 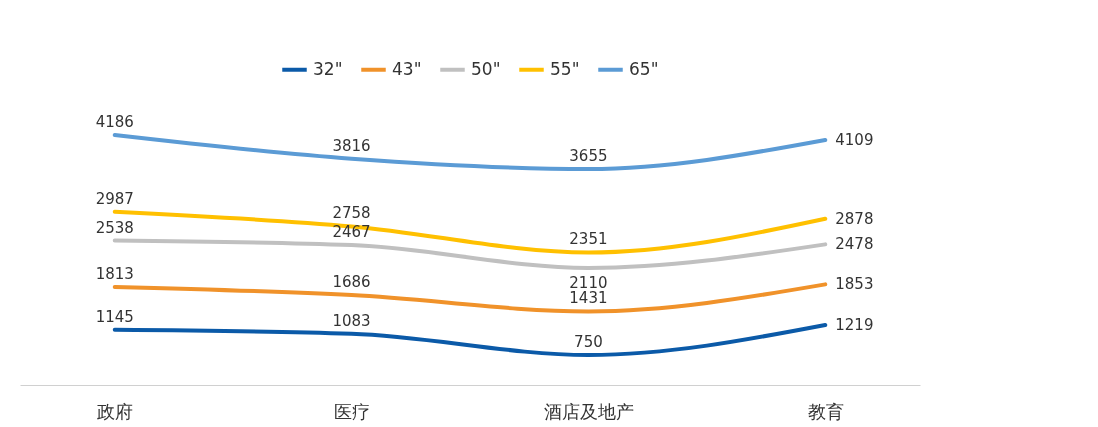 I want to click on x-tick-label: 教育, so click(x=825, y=411).